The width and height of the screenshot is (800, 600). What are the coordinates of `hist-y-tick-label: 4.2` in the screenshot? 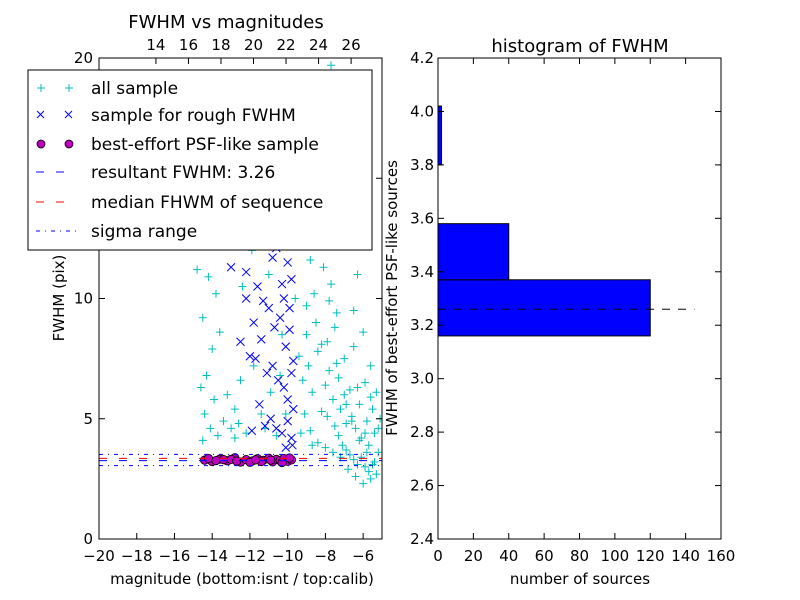 It's located at (422, 58).